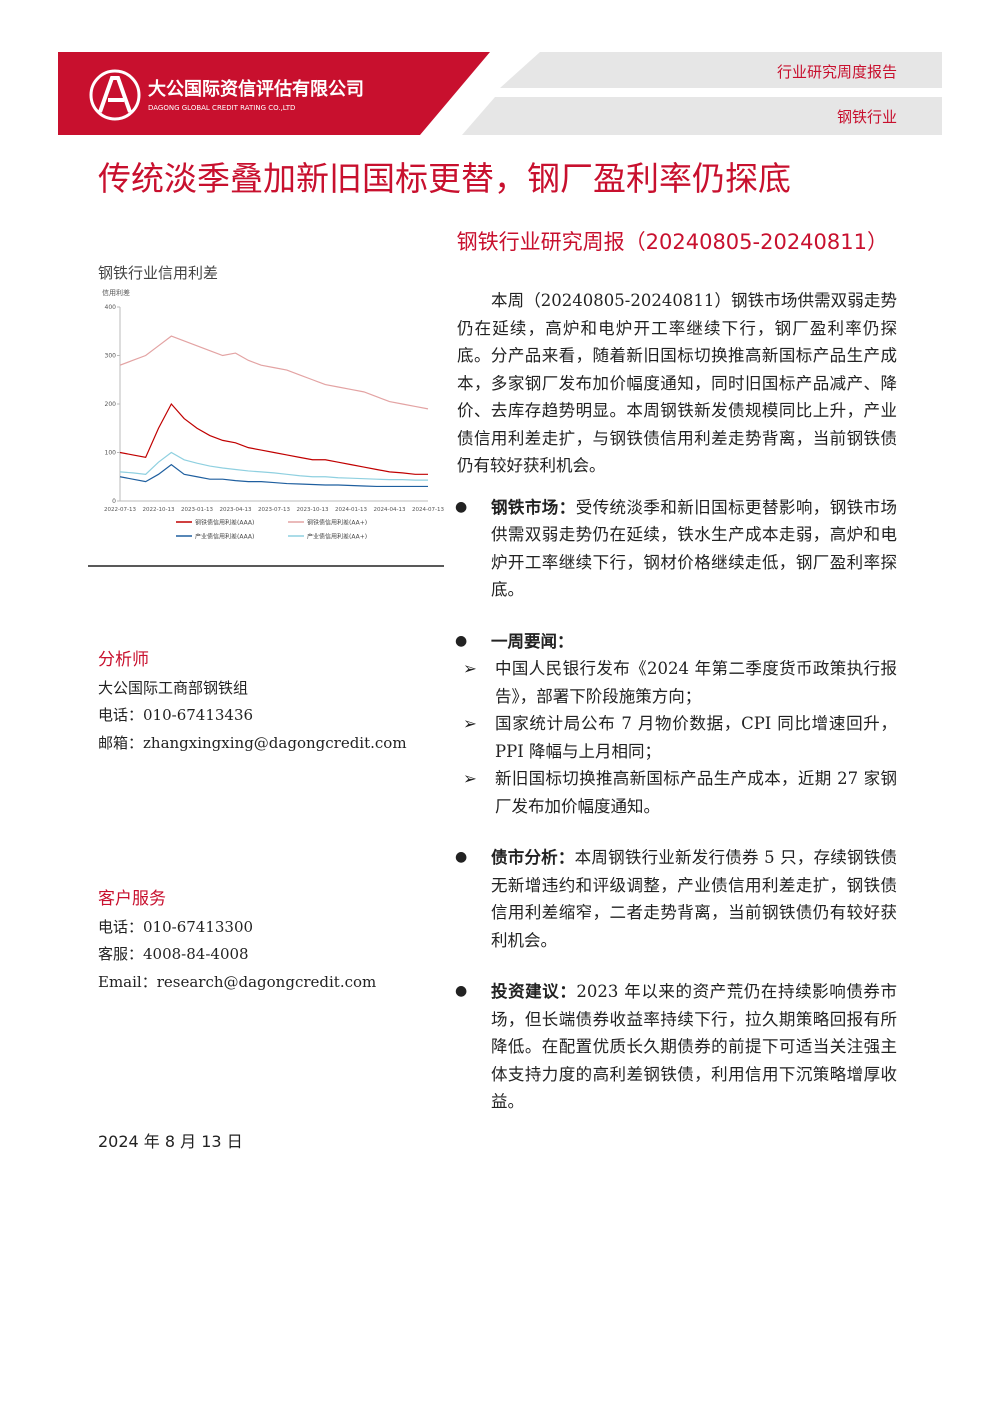 The width and height of the screenshot is (992, 1403). What do you see at coordinates (533, 507) in the screenshot?
I see `bullet-label: 钢铁市场：` at bounding box center [533, 507].